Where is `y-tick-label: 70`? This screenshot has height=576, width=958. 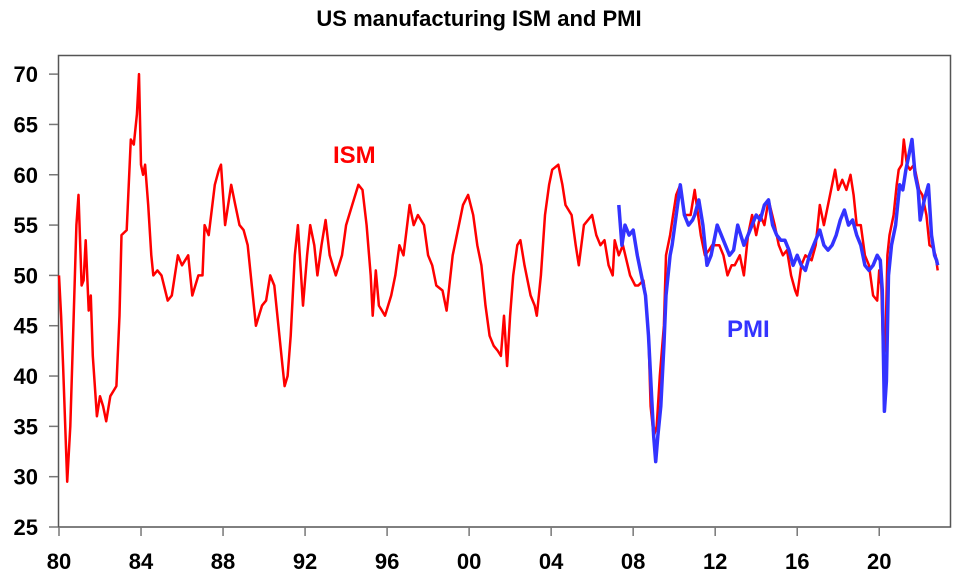
y-tick-label: 70 is located at coordinates (26, 74).